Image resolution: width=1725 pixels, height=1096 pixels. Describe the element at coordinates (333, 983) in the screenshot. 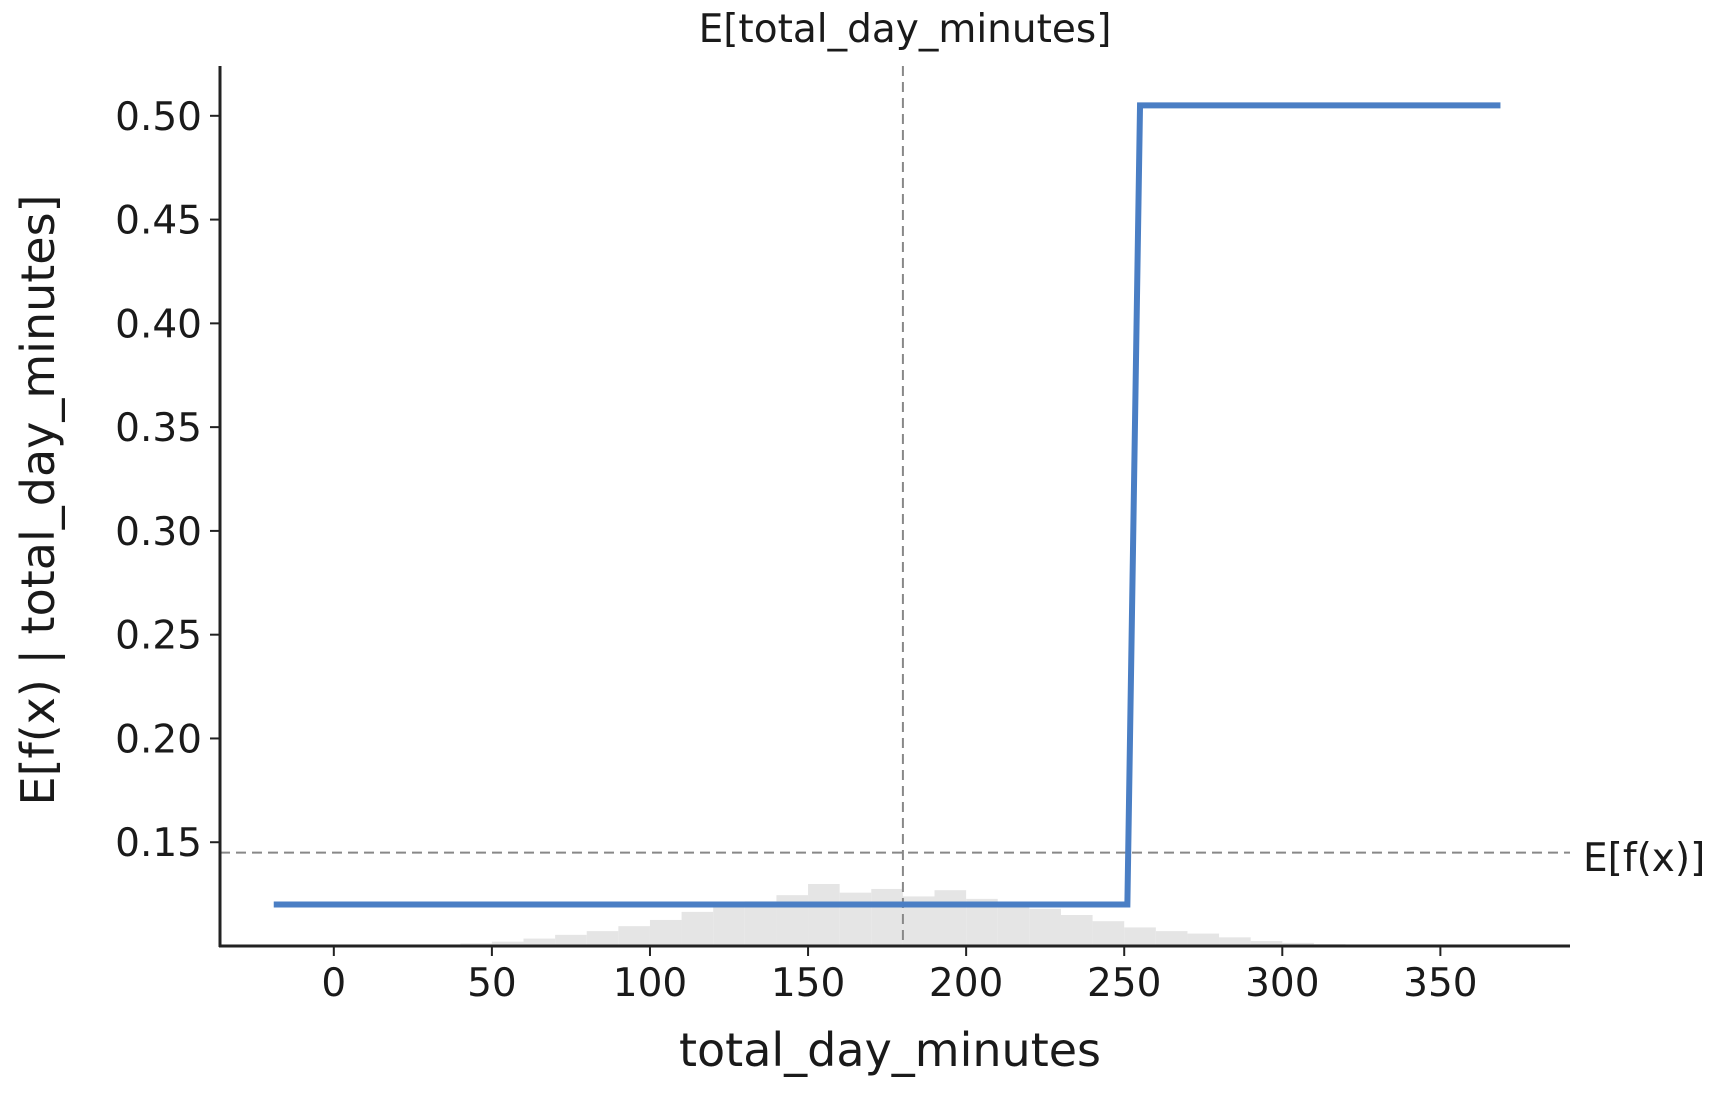

I see `x-tick-label: 0` at that location.